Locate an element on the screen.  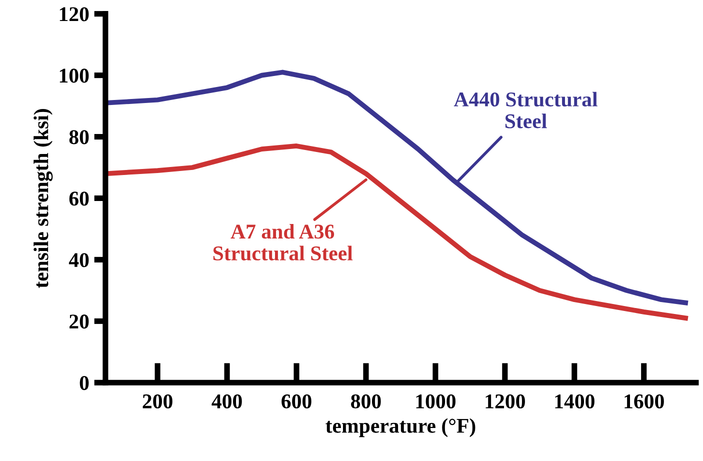
y-tick-label: 0 is located at coordinates (84, 383).